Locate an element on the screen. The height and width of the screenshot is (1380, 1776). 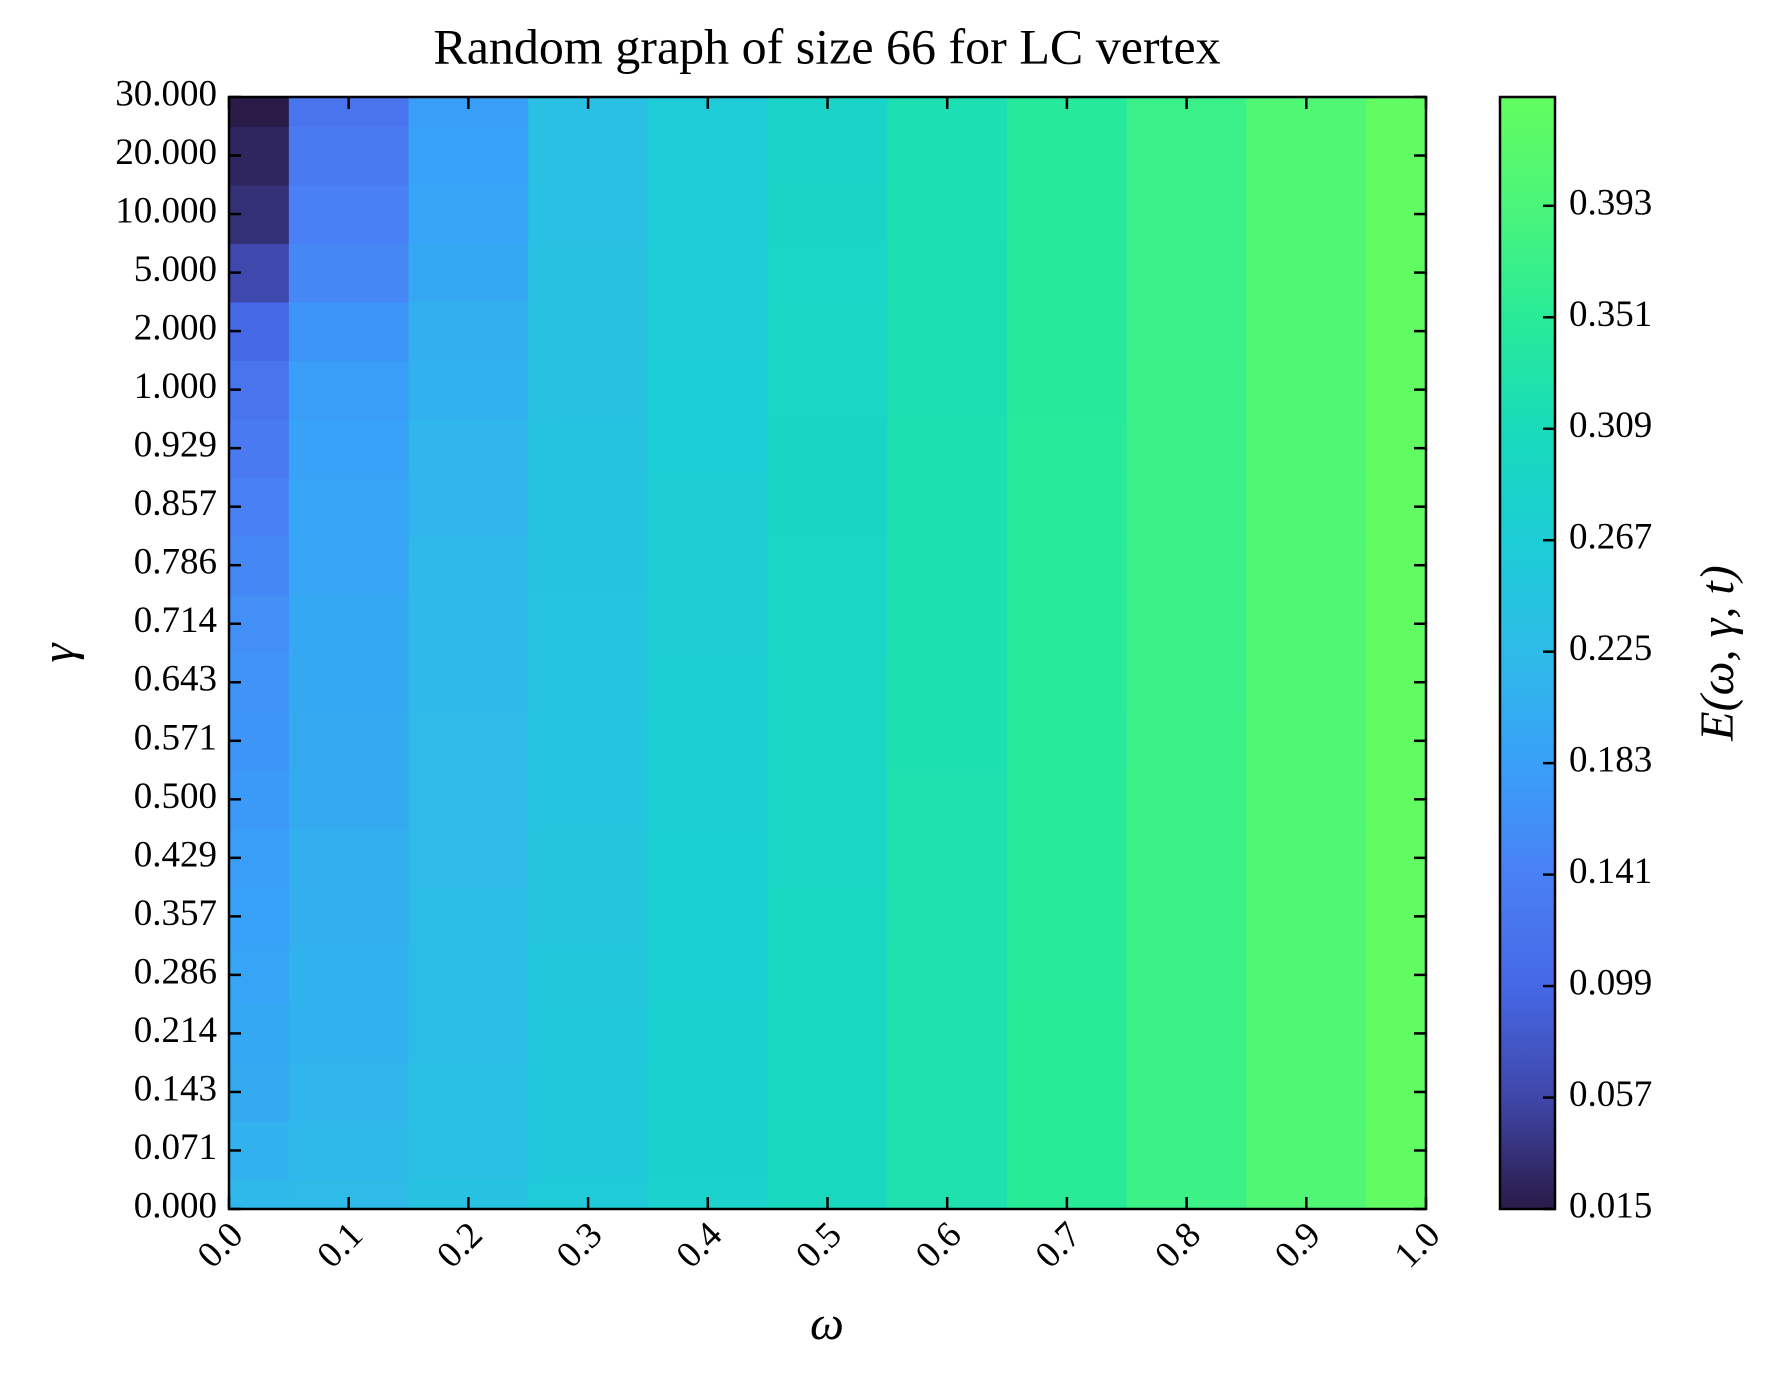
colorbar is located at coordinates (1527, 653).